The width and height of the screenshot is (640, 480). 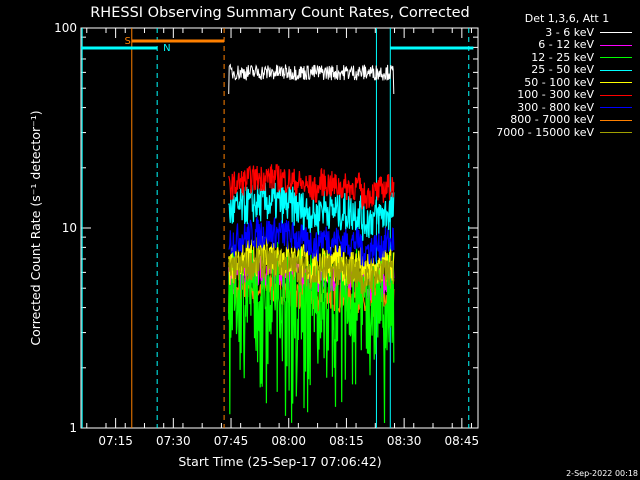 What do you see at coordinates (562, 69) in the screenshot?
I see `legend-label: 25 - 50 keV` at bounding box center [562, 69].